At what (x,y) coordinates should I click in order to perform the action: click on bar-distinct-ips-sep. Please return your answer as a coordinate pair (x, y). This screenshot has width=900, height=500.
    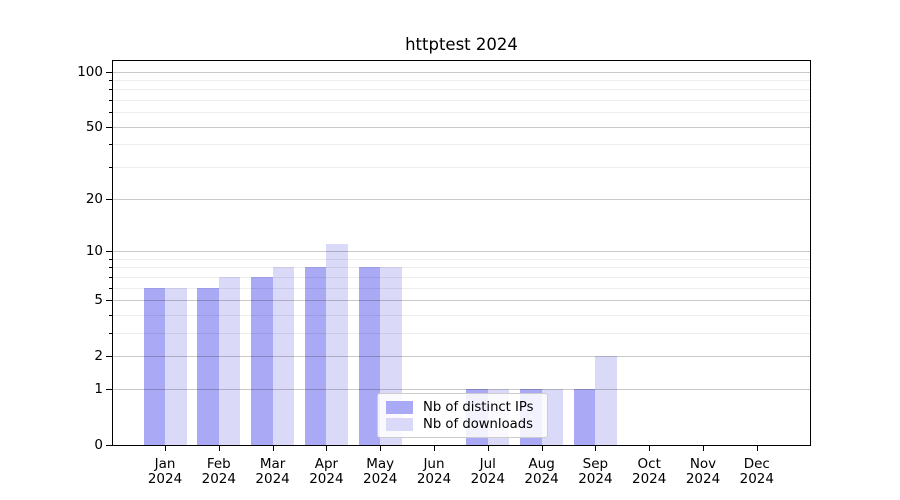
    Looking at the image, I should click on (584, 416).